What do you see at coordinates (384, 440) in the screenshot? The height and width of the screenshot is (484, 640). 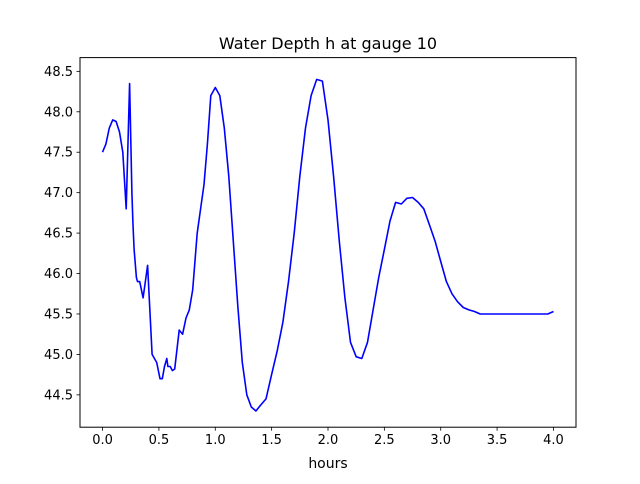 I see `x-tick-label: 2.5` at bounding box center [384, 440].